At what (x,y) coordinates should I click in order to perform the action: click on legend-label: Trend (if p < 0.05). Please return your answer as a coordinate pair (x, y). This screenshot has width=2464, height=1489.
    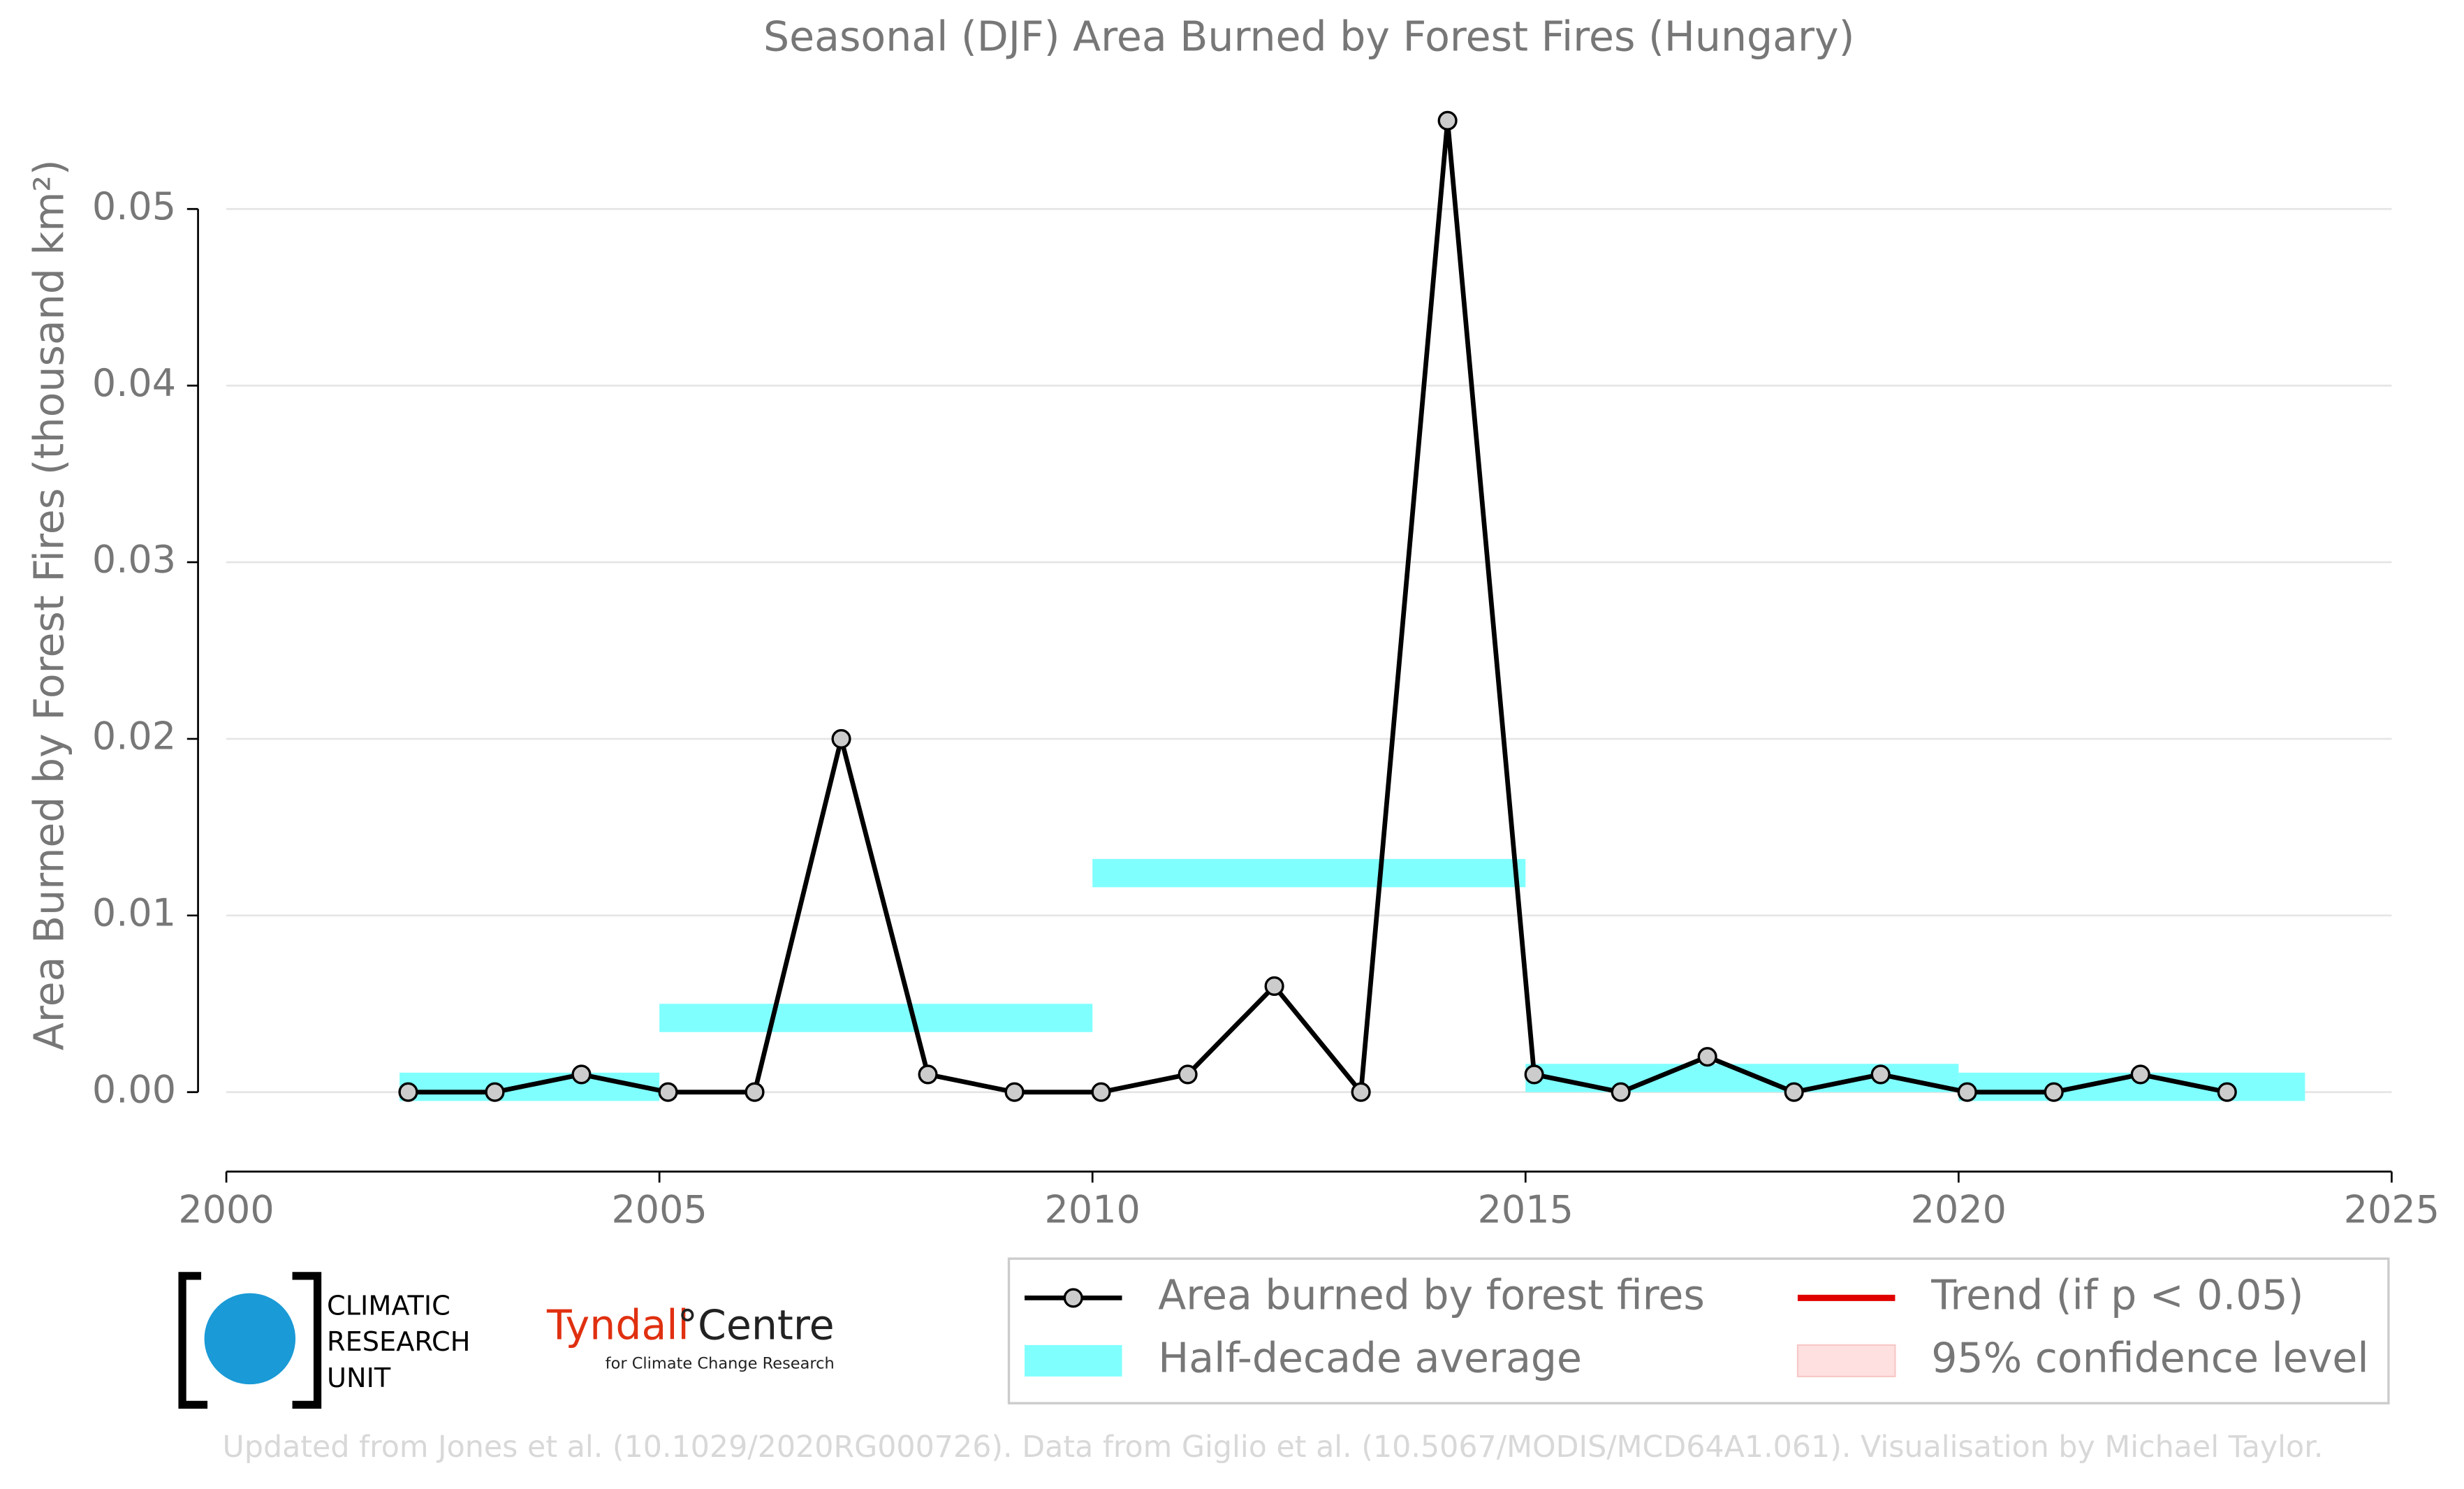
    Looking at the image, I should click on (2116, 1295).